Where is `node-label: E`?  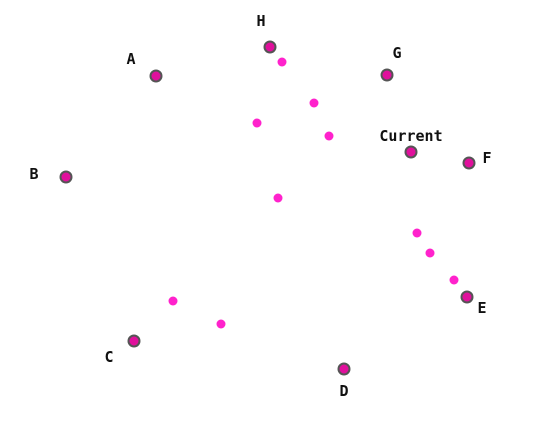 node-label: E is located at coordinates (481, 308).